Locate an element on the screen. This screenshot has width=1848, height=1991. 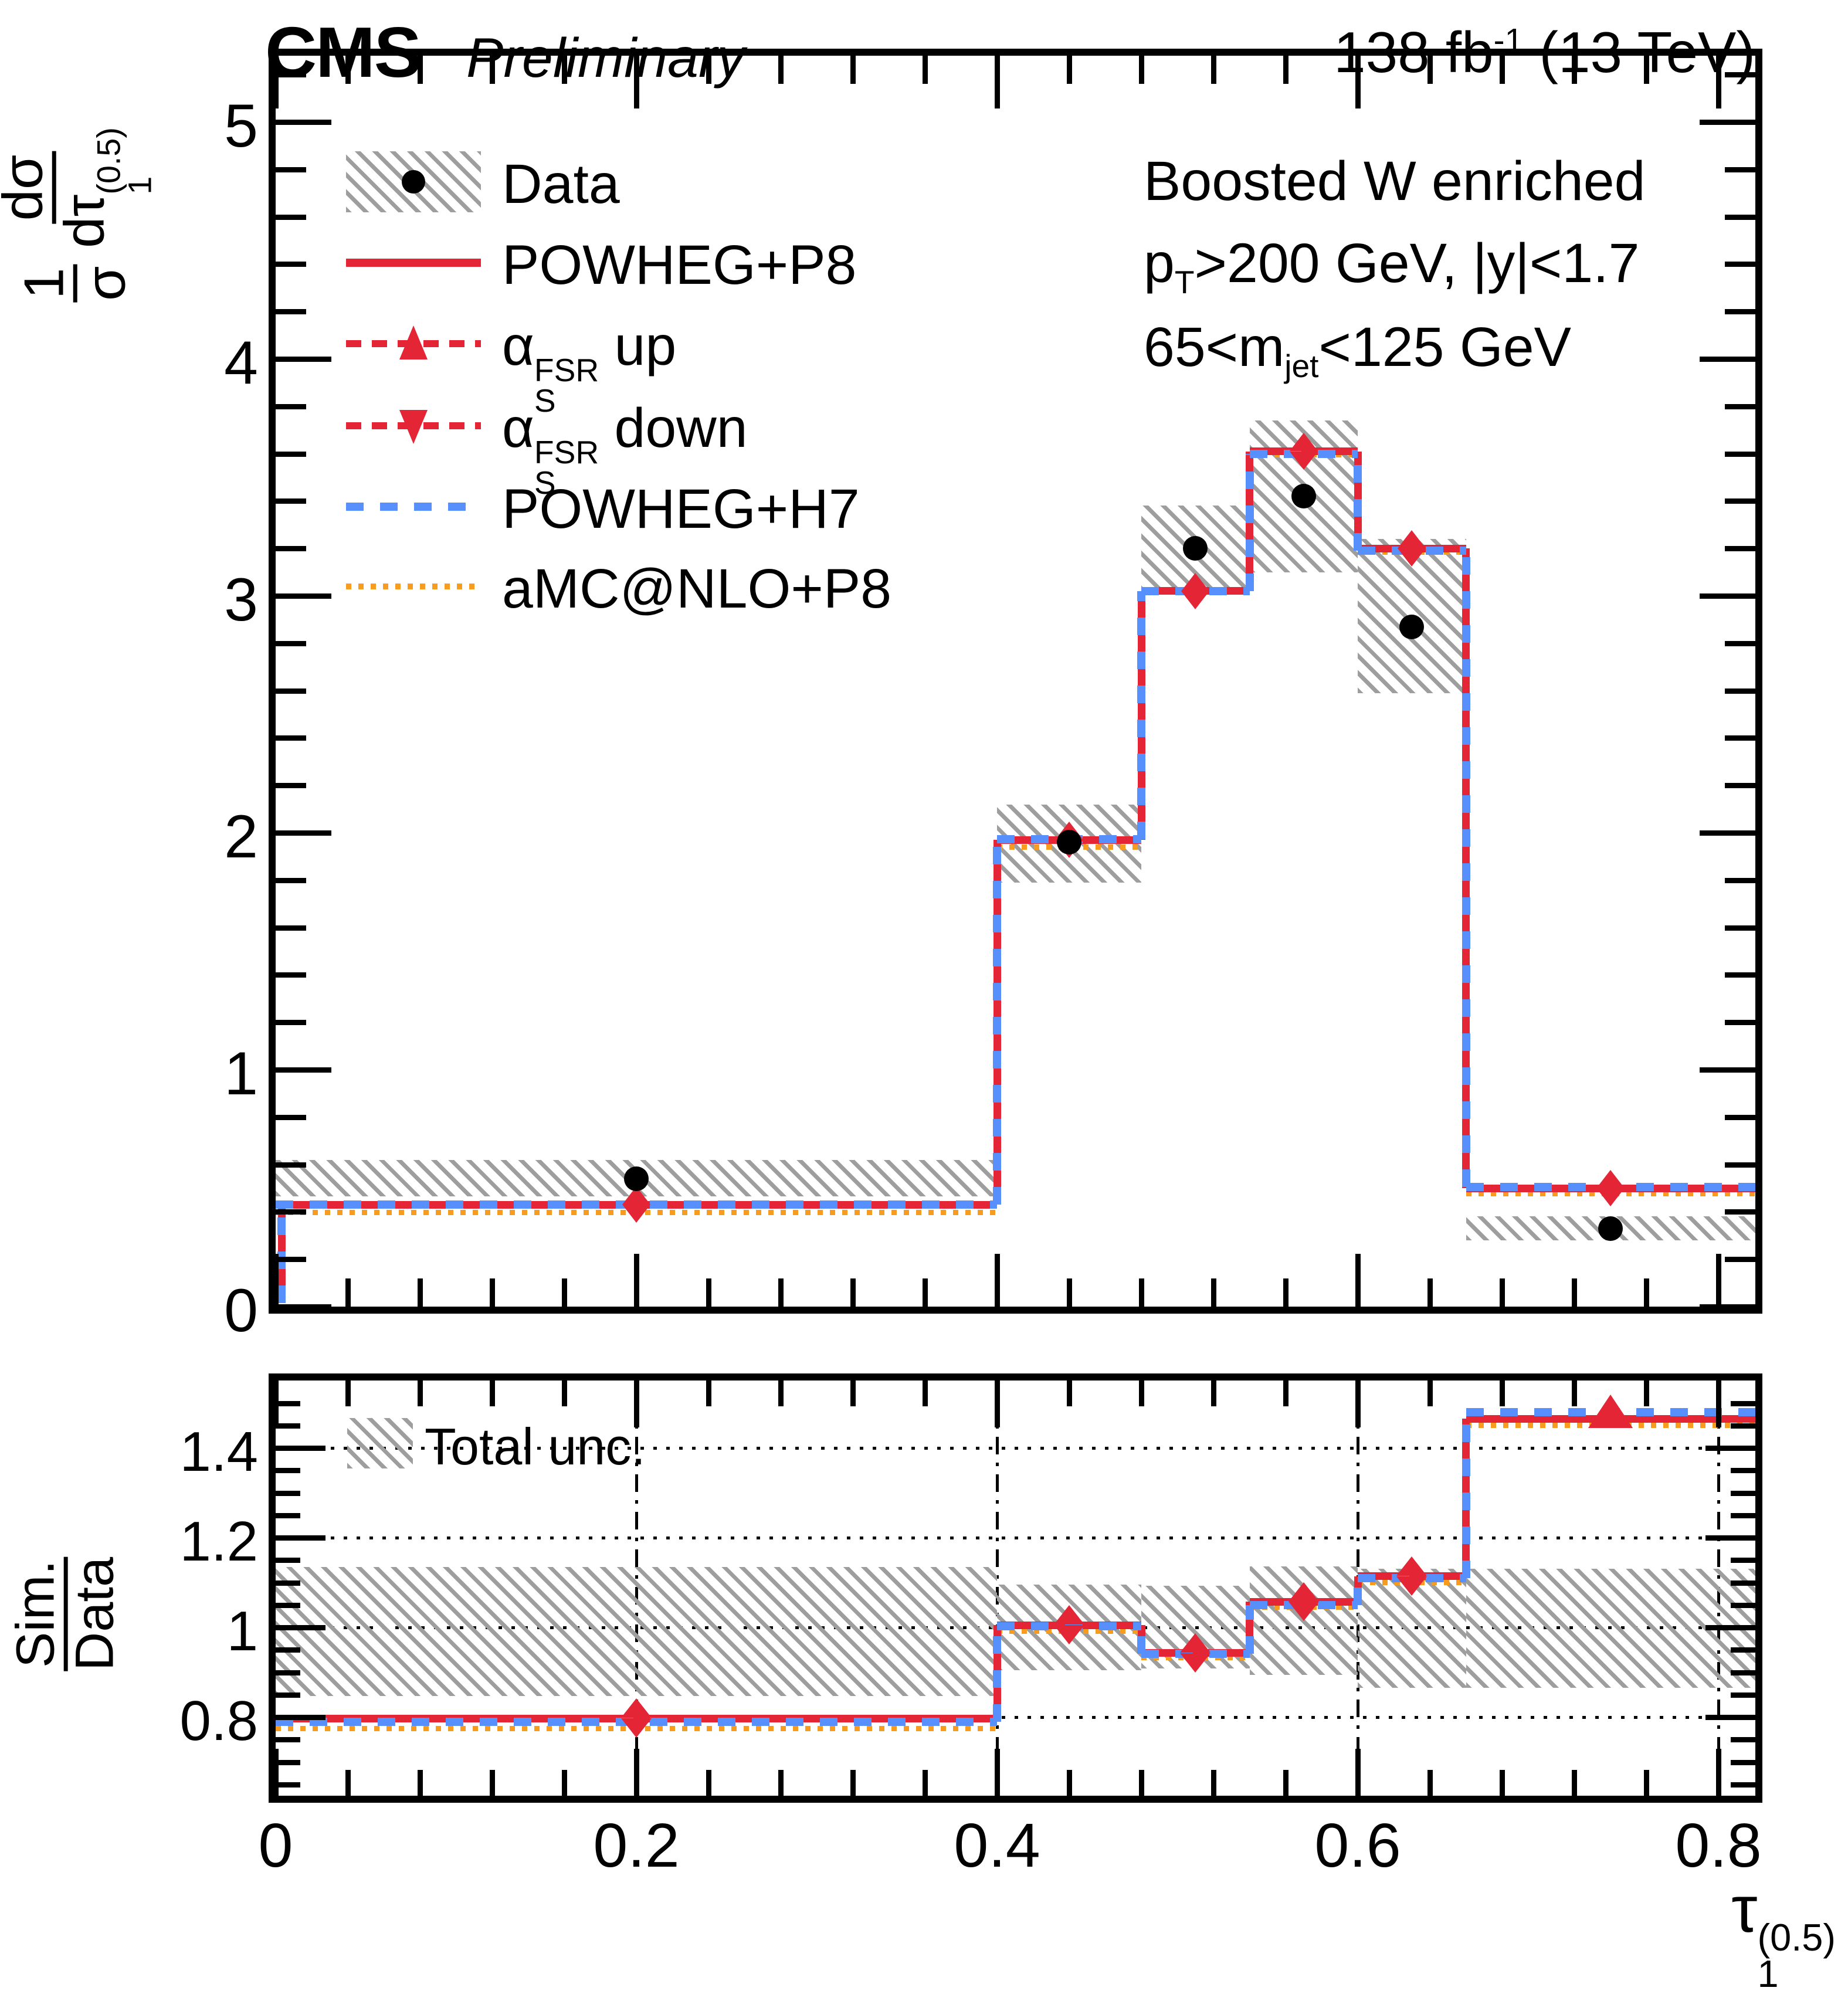
text-fragment: -1 is located at coordinates (1508, 40).